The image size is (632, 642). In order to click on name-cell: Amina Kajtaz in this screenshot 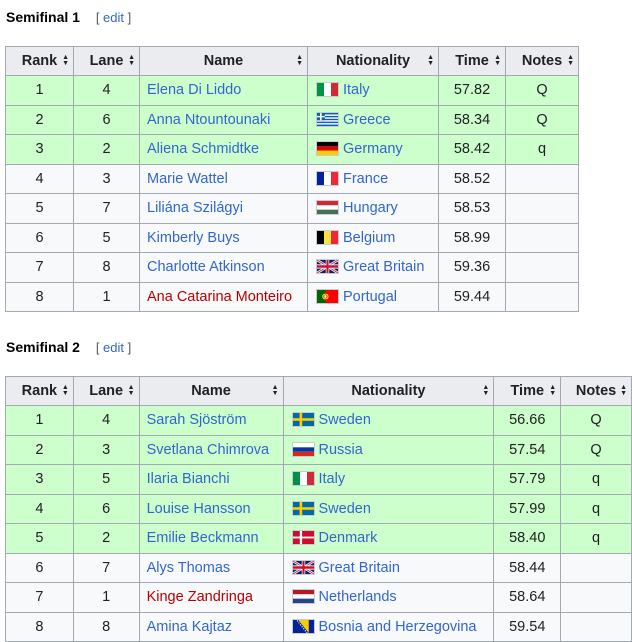, I will do `click(211, 626)`.